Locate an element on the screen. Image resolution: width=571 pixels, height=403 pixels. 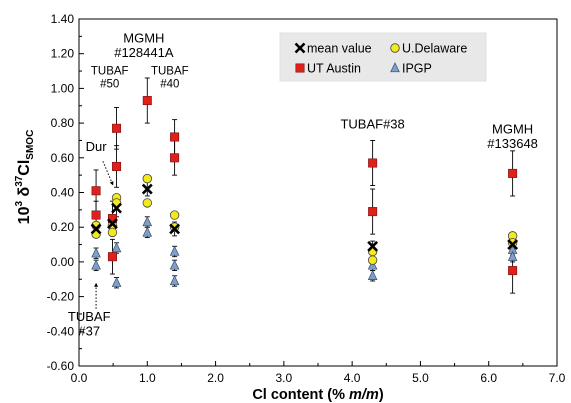
legend-item-u-delaware: U.Delaware is located at coordinates (428, 49).